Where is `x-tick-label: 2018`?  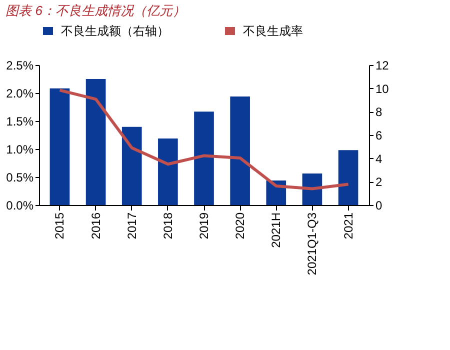 x-tick-label: 2018 is located at coordinates (167, 226).